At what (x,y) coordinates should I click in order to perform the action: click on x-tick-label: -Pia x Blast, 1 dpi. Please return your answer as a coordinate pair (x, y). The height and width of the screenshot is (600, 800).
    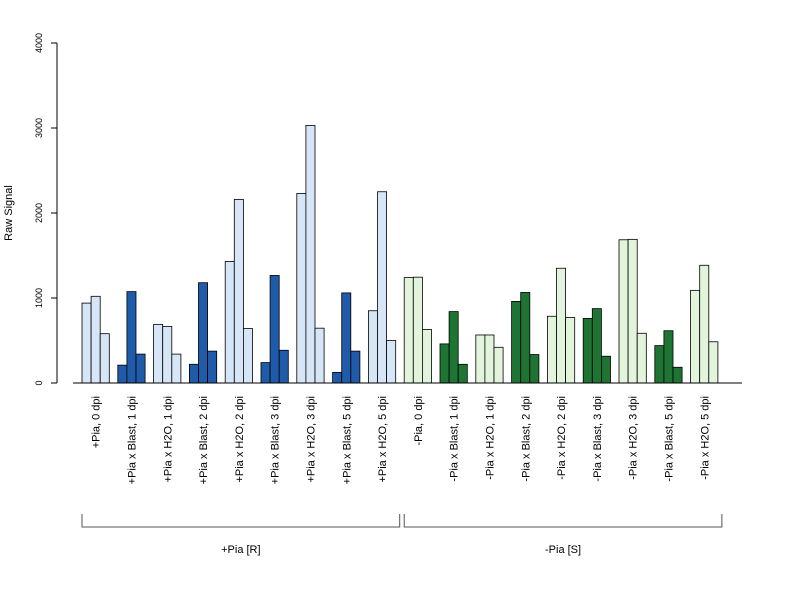
    Looking at the image, I should click on (455, 439).